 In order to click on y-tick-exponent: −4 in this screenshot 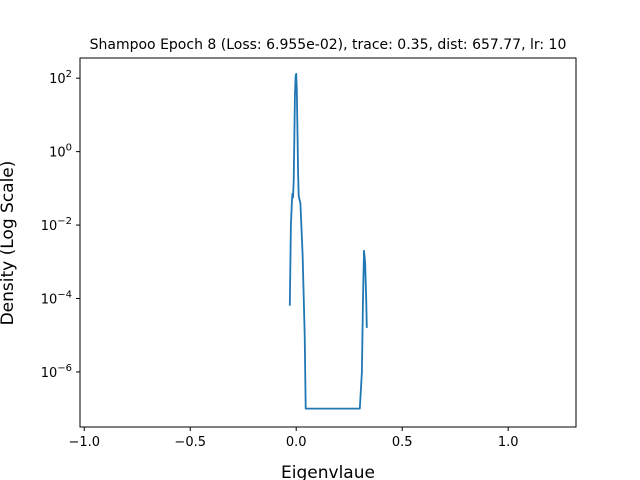, I will do `click(64, 294)`.